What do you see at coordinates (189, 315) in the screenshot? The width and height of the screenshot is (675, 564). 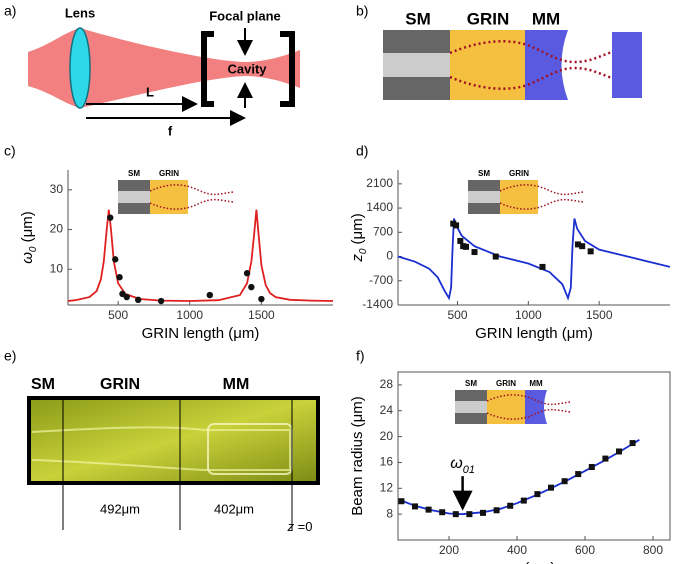 I see `x-tick-label: 1000` at bounding box center [189, 315].